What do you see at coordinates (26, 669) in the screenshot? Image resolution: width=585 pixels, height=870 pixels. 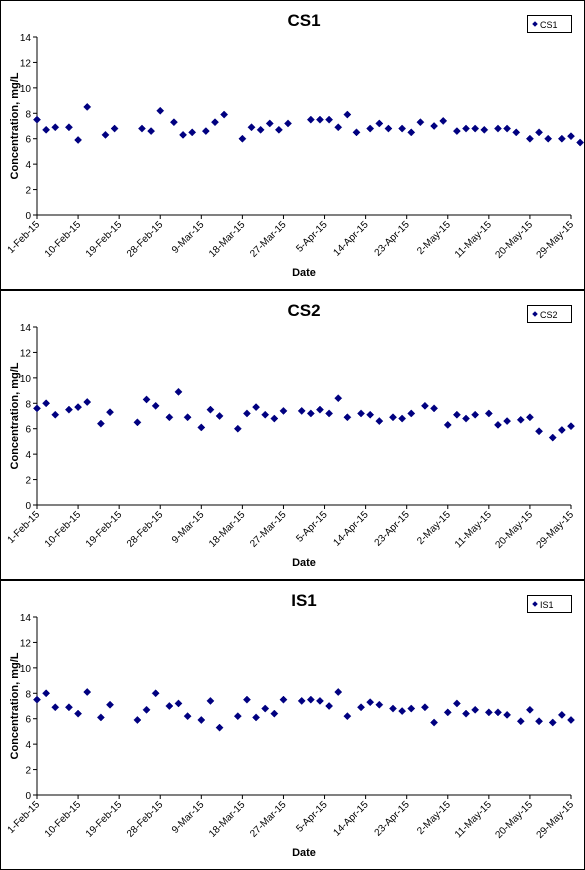 I see `y-tick-label: 10` at bounding box center [26, 669].